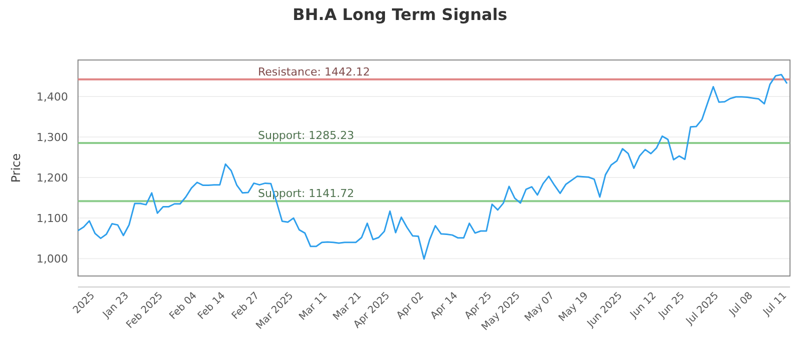  Describe the element at coordinates (16, 168) in the screenshot. I see `y-axis-title: Price` at that location.